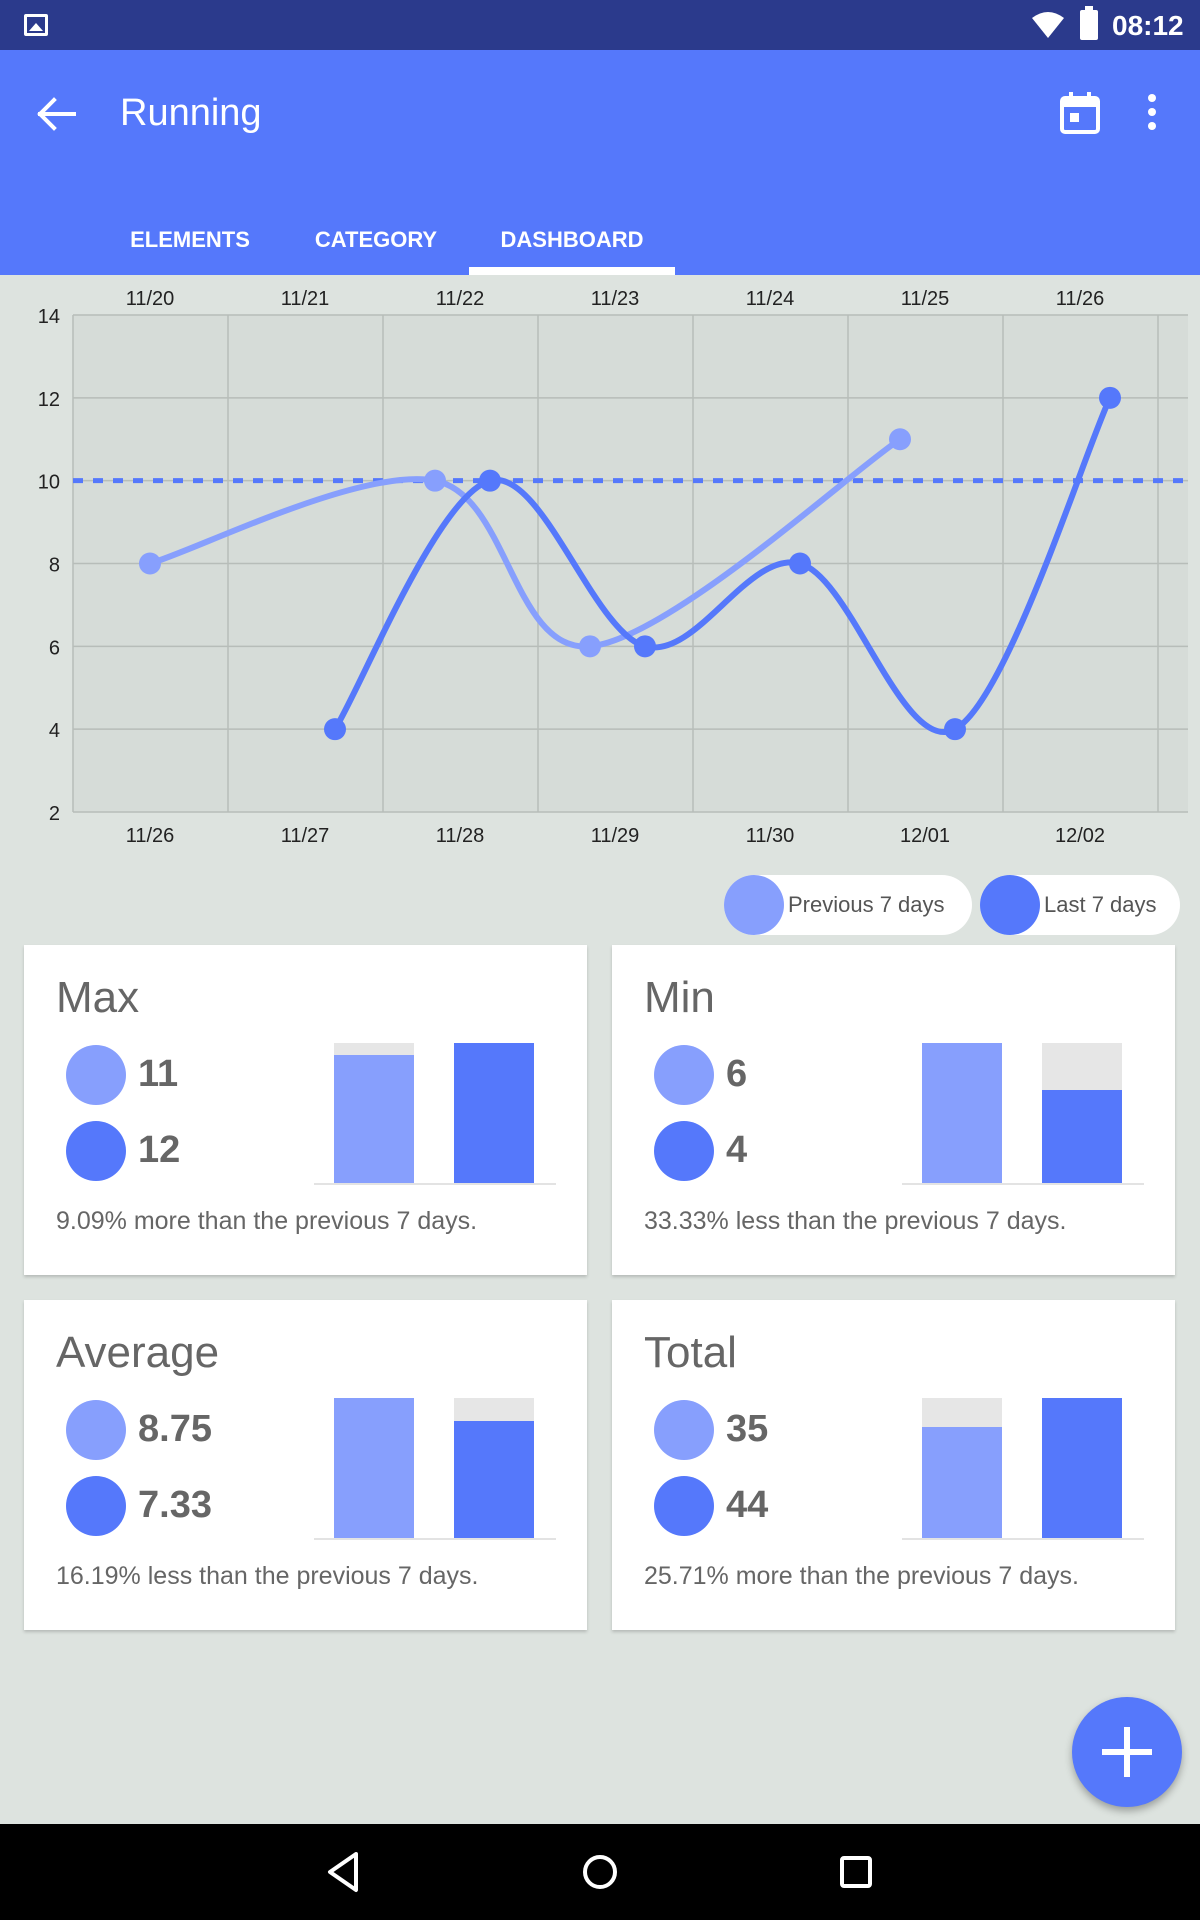 The width and height of the screenshot is (1200, 1920). I want to click on y-tick-label: 8, so click(54, 566).